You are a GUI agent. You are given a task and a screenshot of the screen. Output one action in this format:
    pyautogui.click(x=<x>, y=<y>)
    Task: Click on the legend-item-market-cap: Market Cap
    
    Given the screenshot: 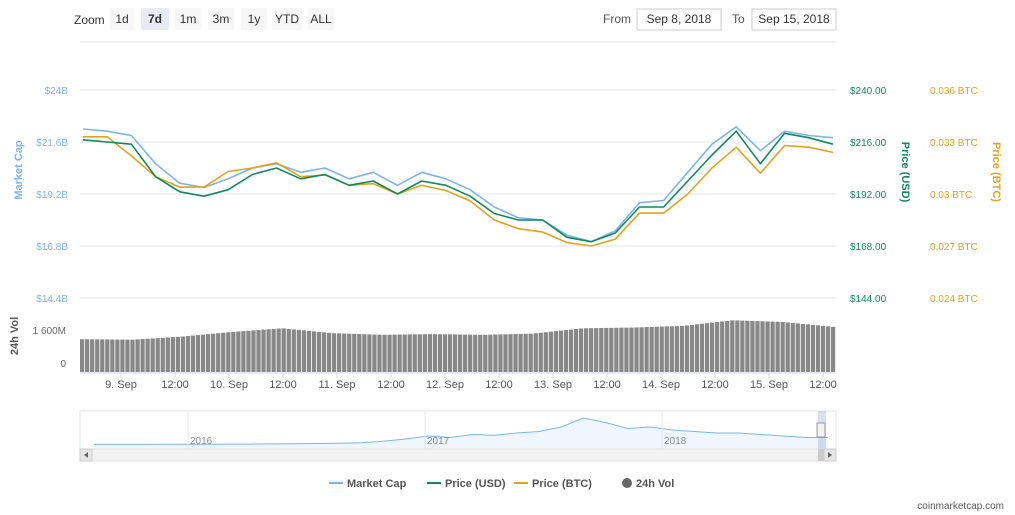 What is the action you would take?
    pyautogui.click(x=368, y=484)
    